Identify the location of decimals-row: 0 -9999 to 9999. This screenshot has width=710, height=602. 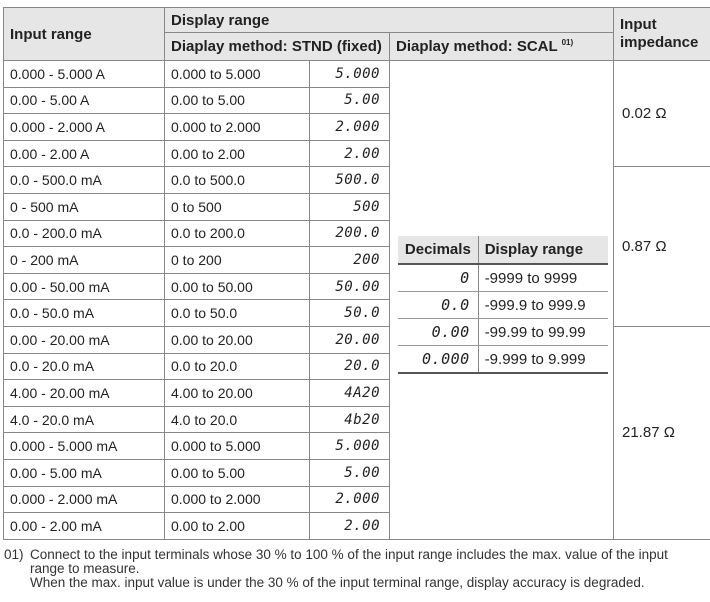
(503, 278).